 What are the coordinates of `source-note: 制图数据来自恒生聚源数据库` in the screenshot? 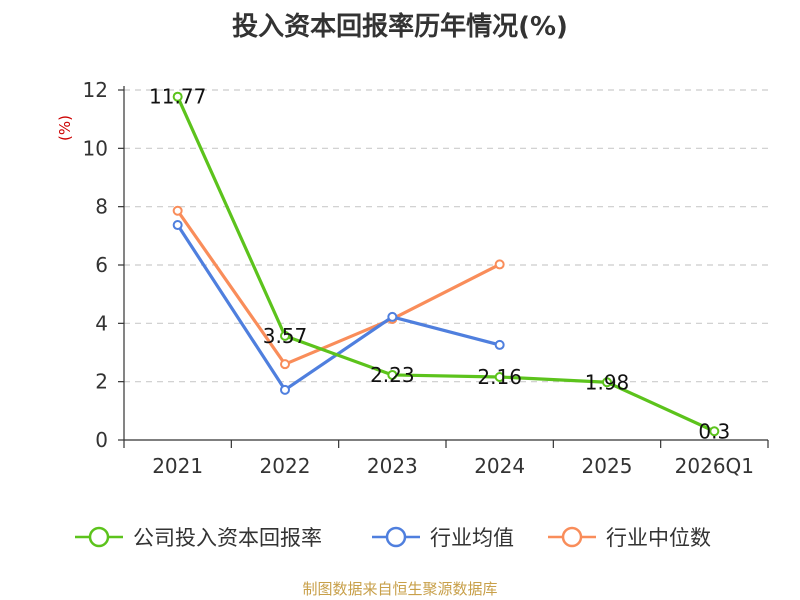 It's located at (400, 589).